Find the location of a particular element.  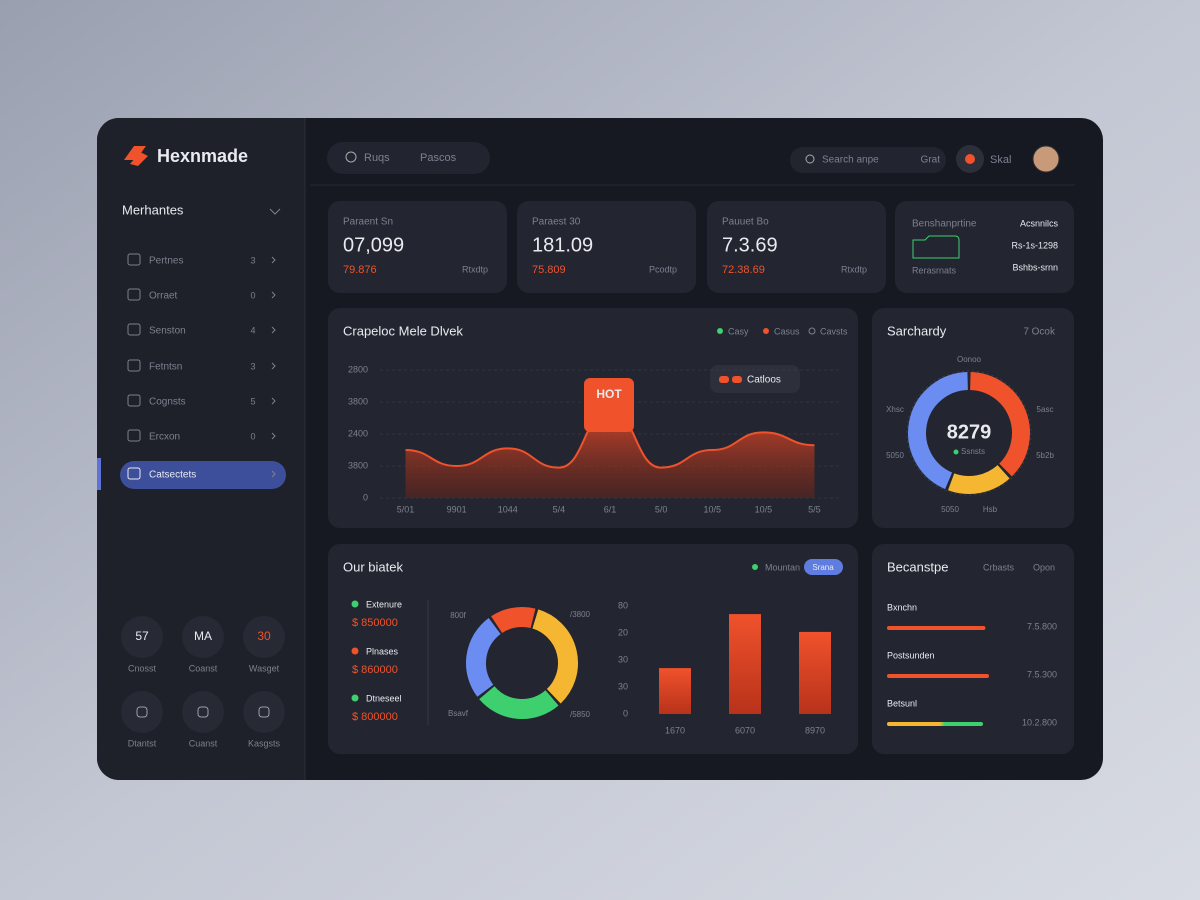

y-tick-label: 0 is located at coordinates (625, 713).